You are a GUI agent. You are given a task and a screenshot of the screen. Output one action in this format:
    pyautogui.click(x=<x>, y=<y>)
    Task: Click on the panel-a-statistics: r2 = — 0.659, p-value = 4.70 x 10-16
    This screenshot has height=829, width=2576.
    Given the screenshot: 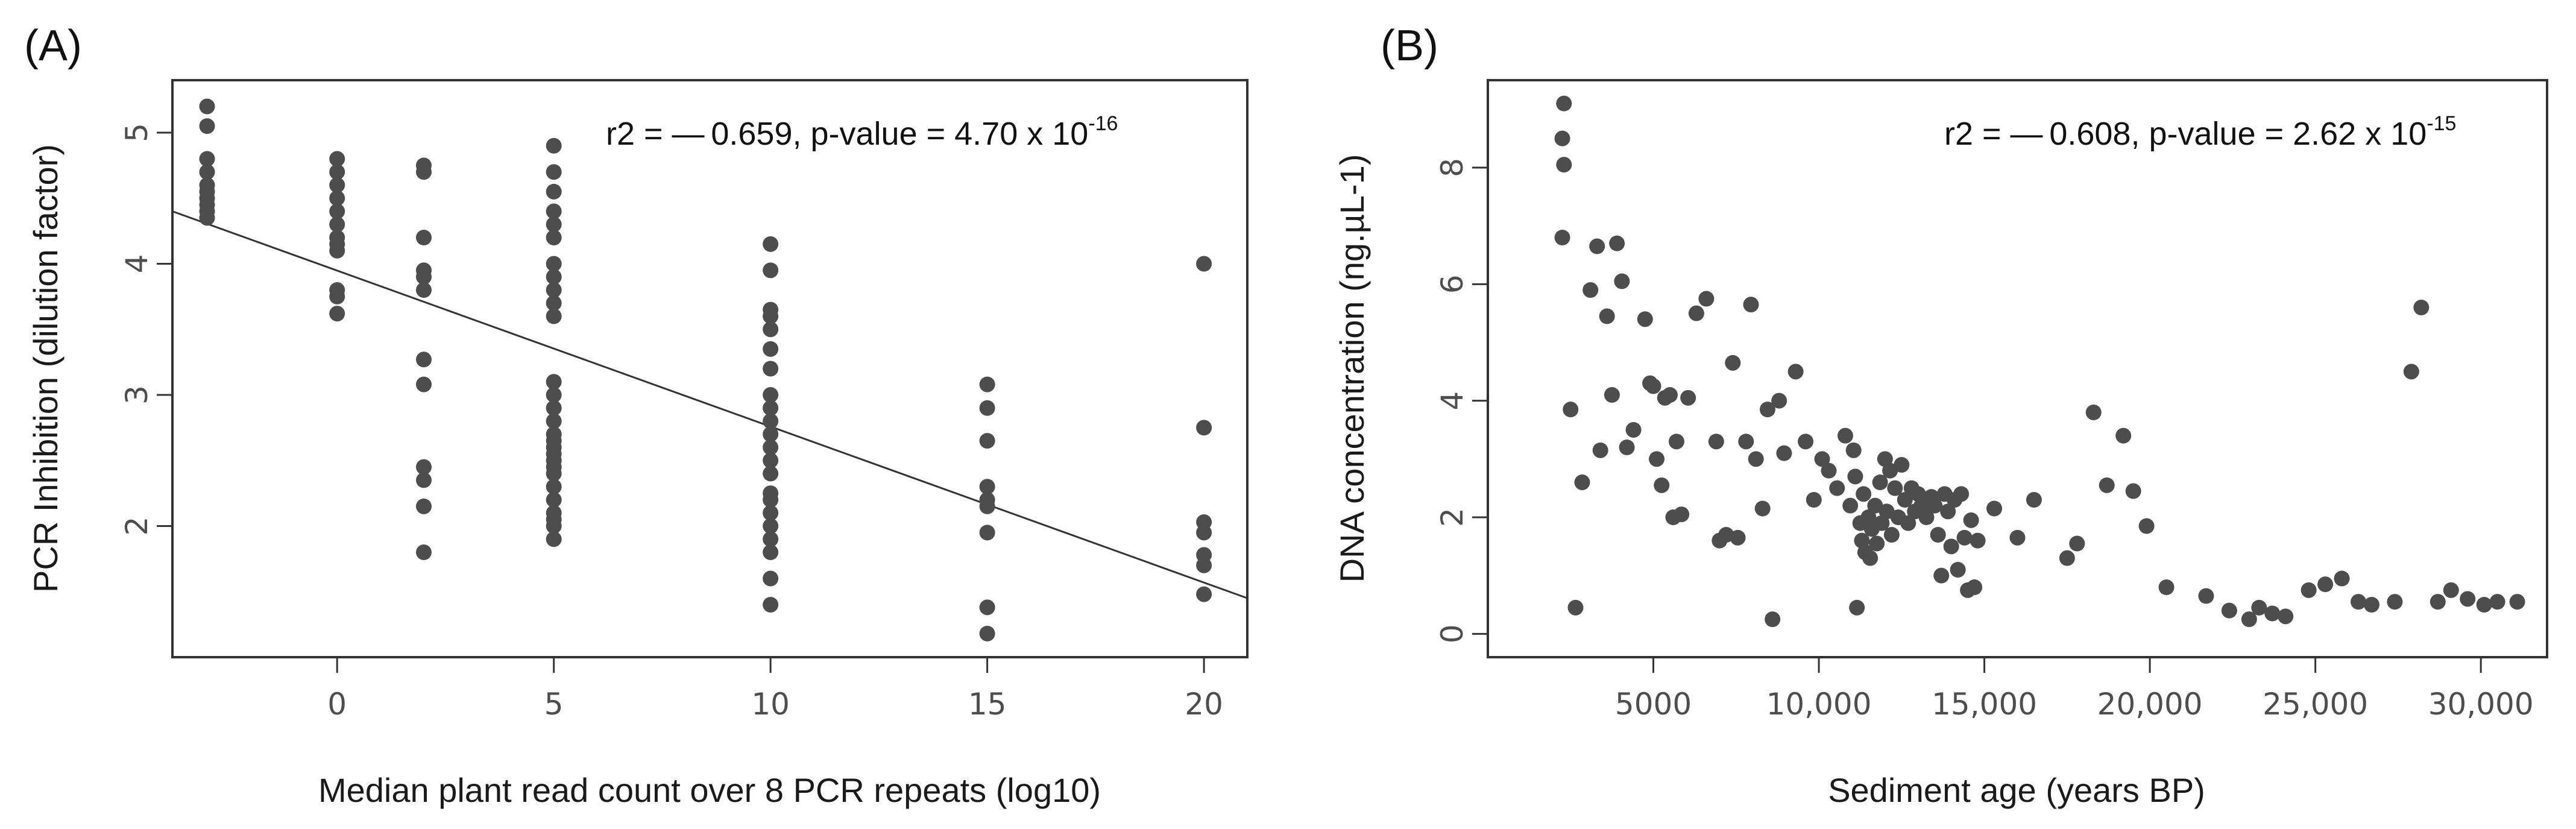 What is the action you would take?
    pyautogui.click(x=862, y=132)
    